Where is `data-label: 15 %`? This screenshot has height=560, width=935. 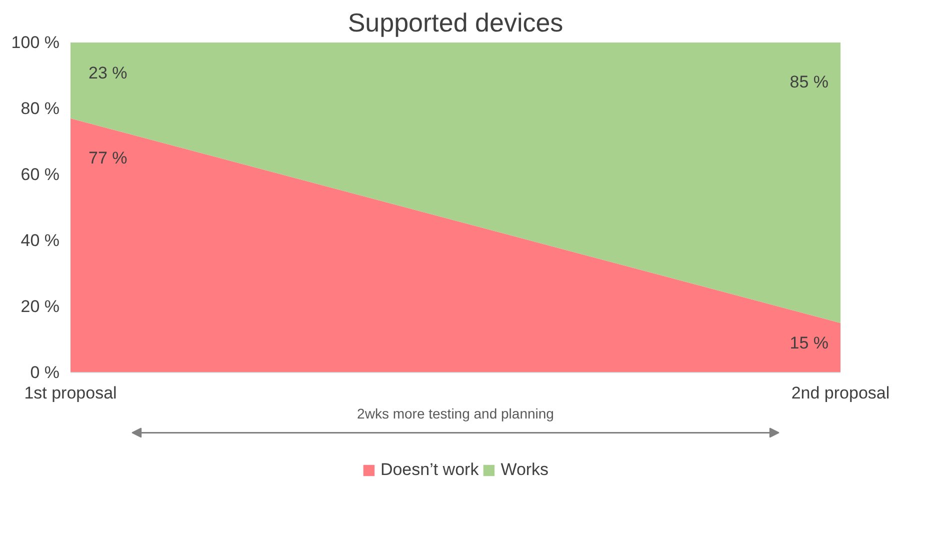
data-label: 15 % is located at coordinates (809, 342).